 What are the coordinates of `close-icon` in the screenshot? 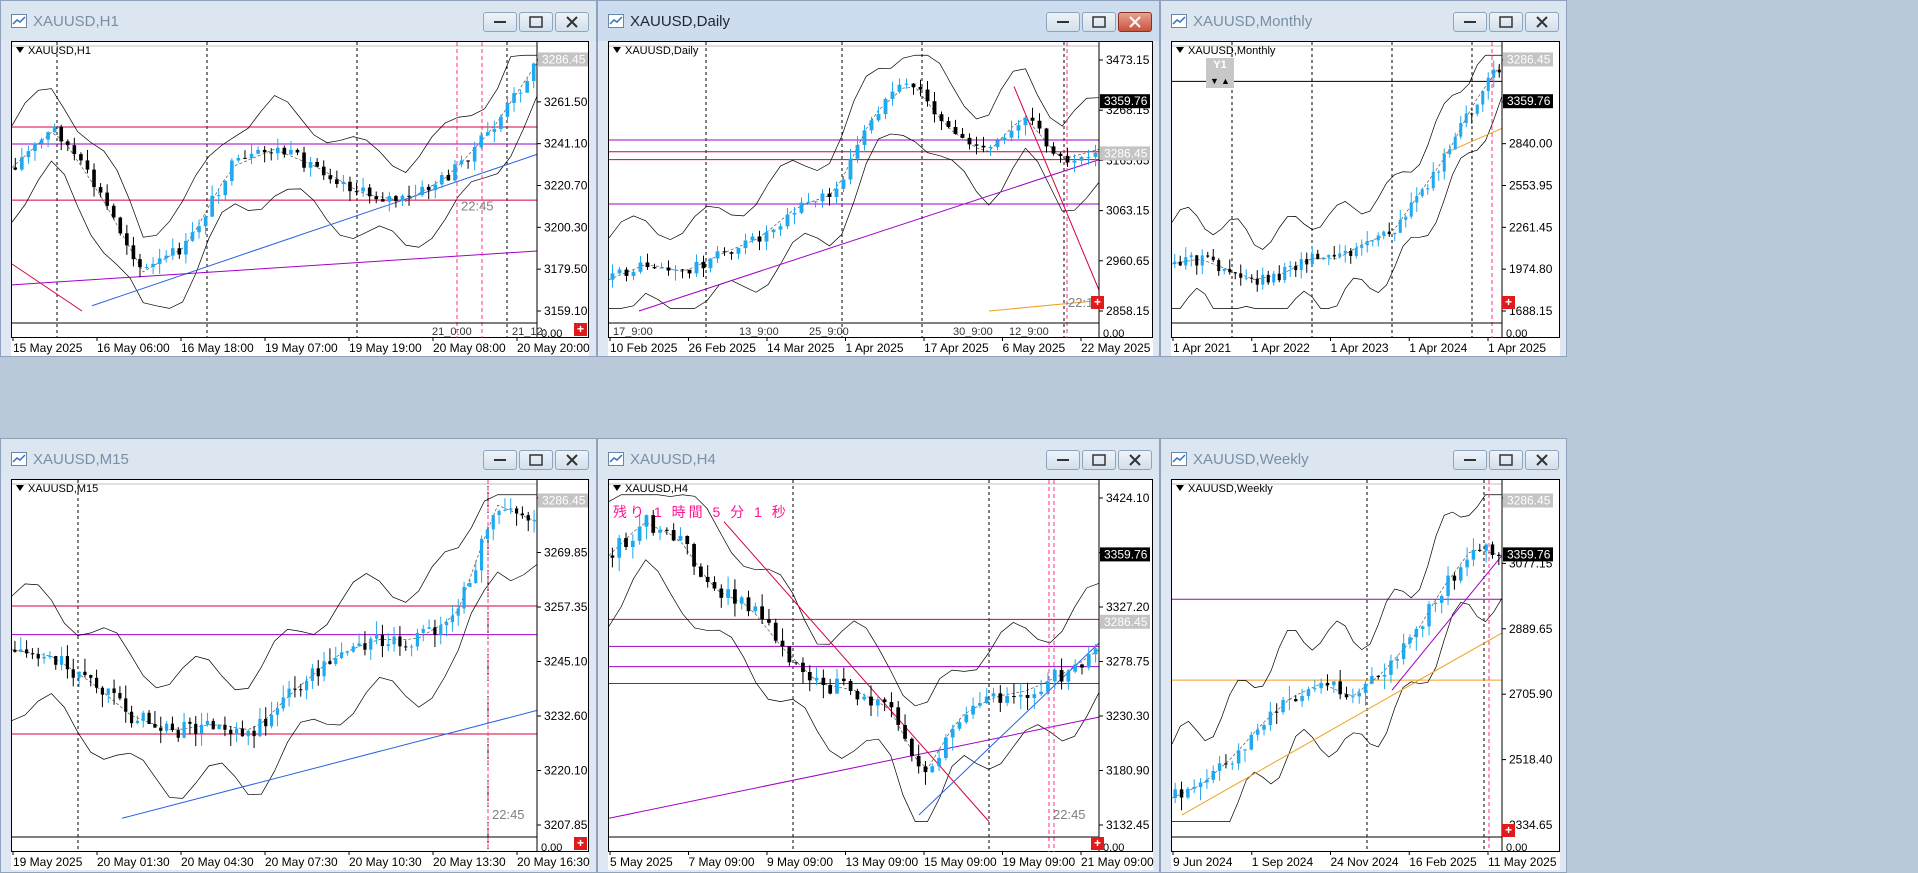 It's located at (1542, 460).